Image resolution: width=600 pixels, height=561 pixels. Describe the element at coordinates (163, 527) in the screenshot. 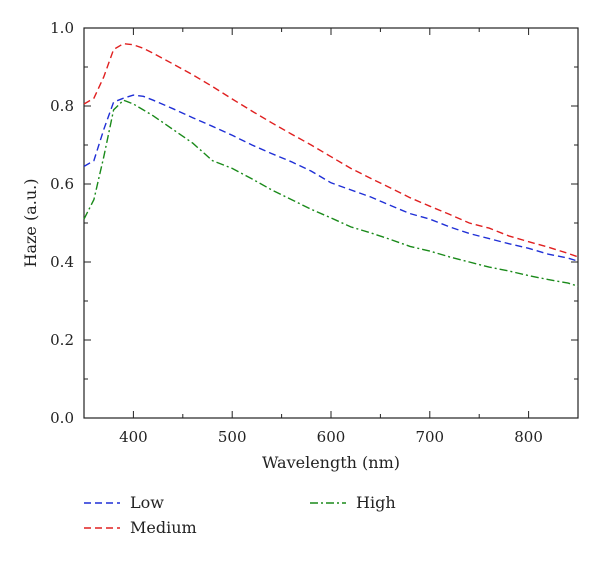

I see `legend-label-medium: Medium` at that location.